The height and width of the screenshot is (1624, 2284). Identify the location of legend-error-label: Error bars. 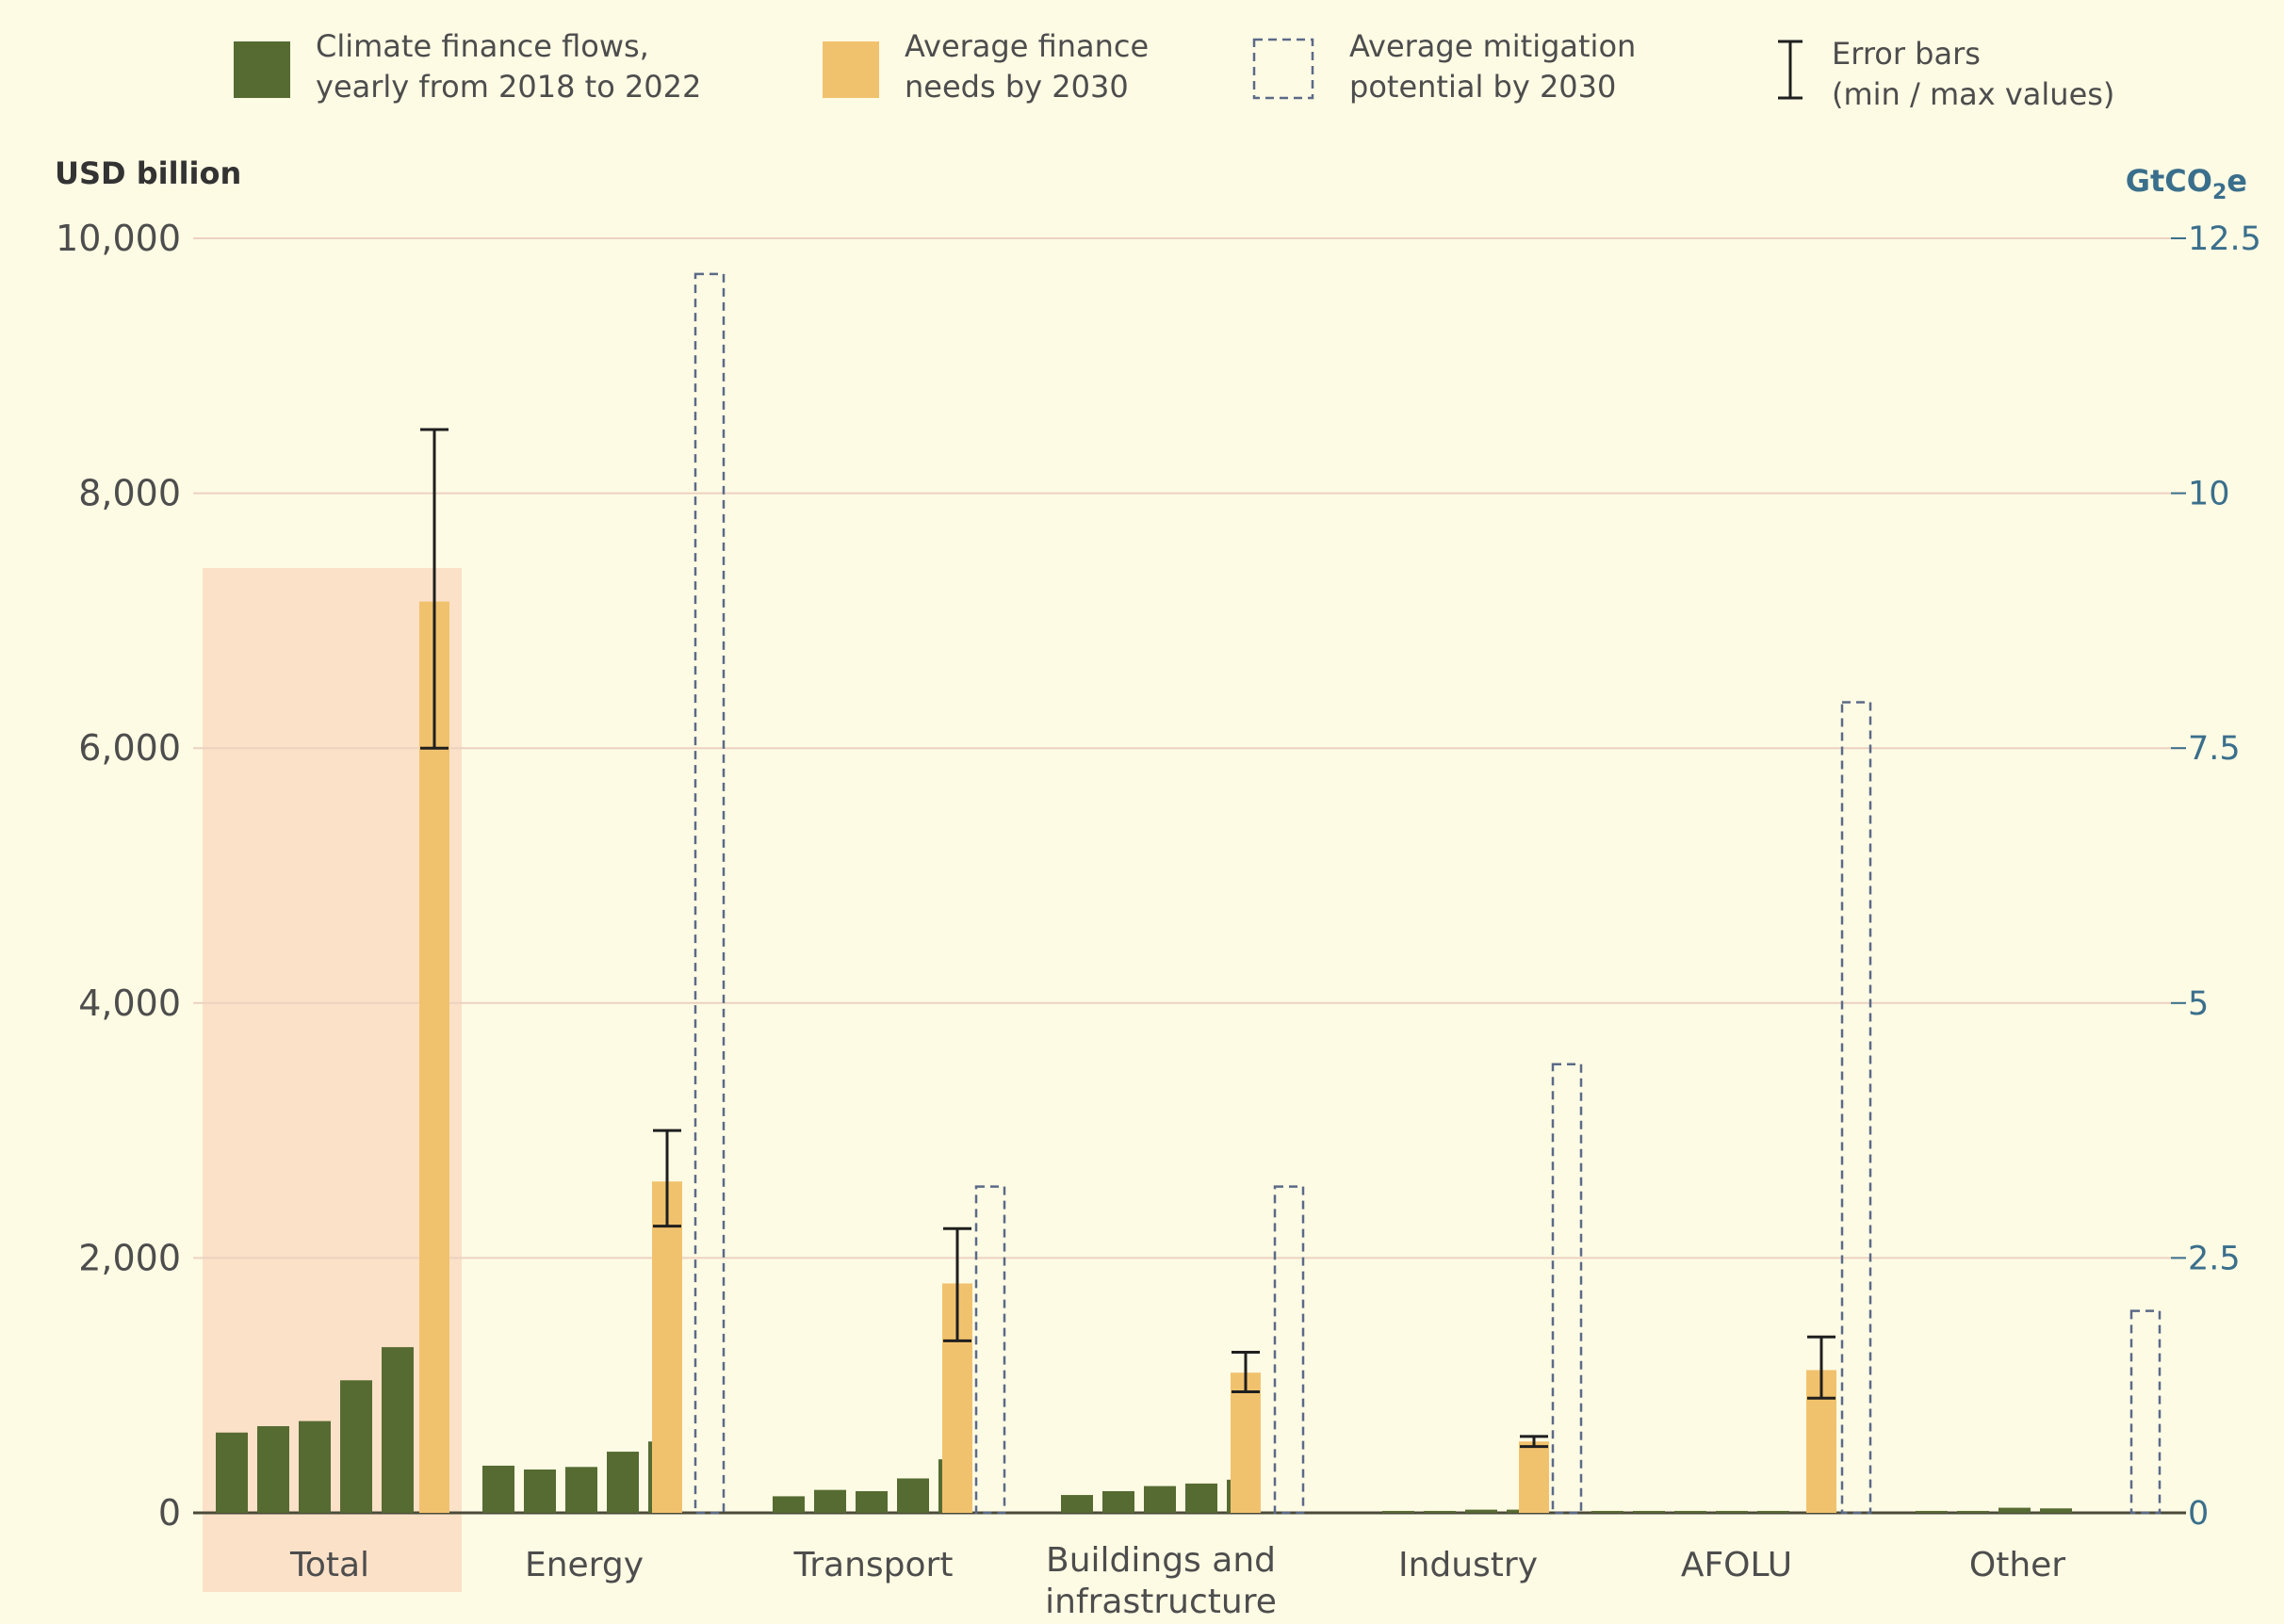
(1907, 54).